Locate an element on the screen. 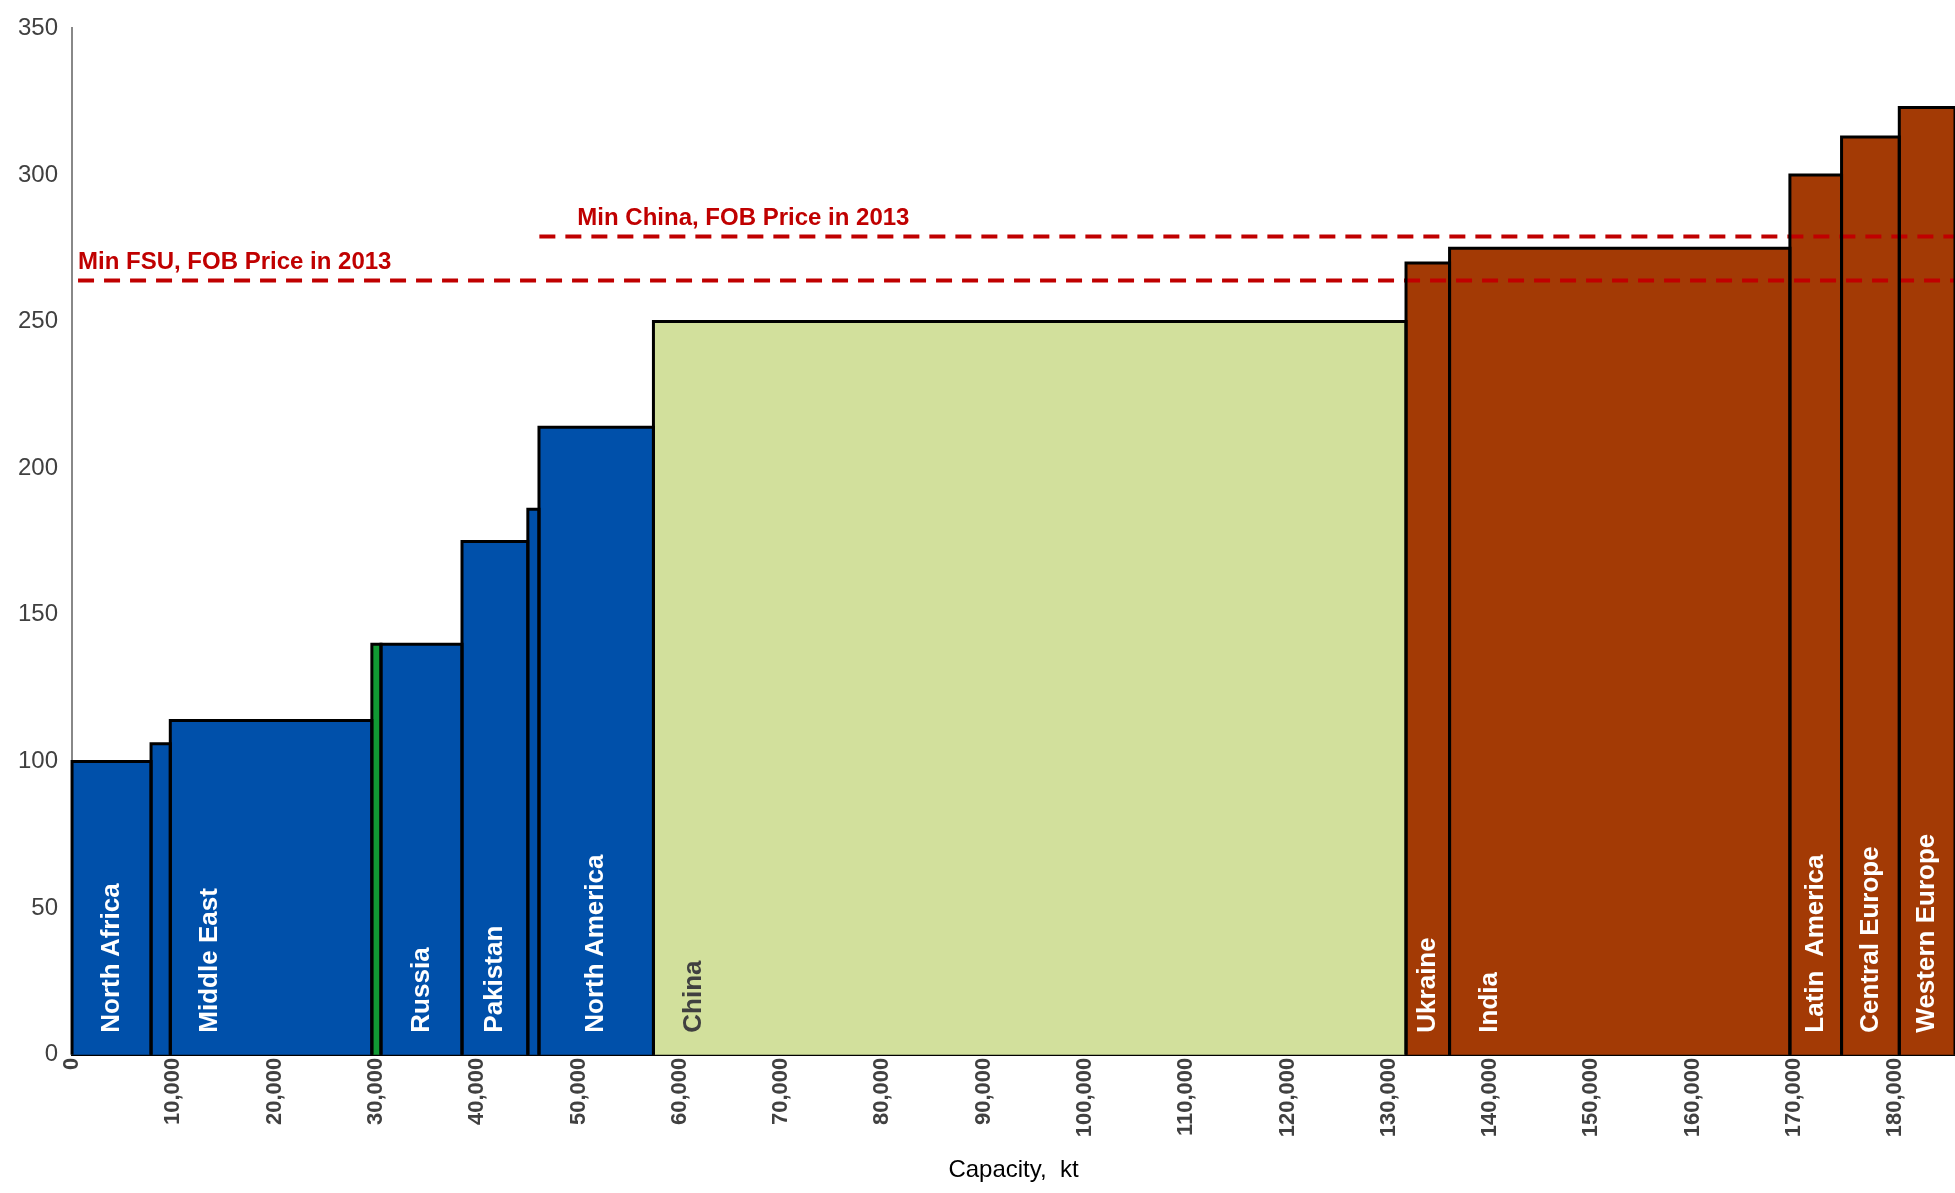 This screenshot has height=1193, width=1955. x-tick-label: 40,000 is located at coordinates (476, 1091).